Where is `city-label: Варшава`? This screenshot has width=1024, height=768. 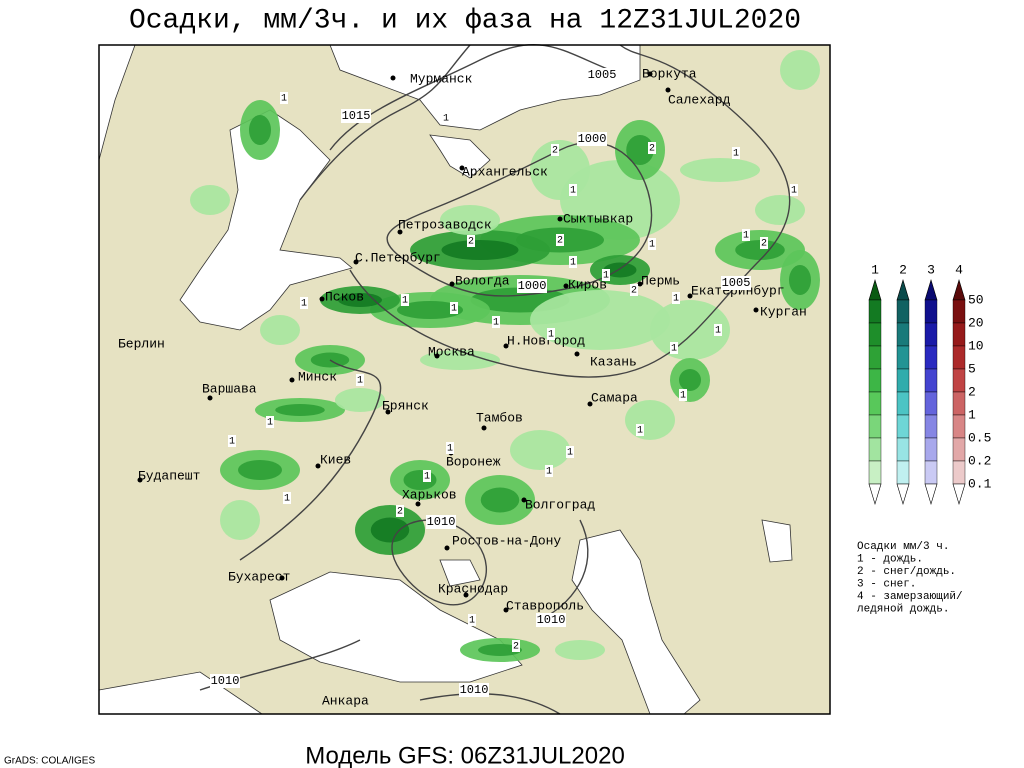 city-label: Варшава is located at coordinates (229, 388).